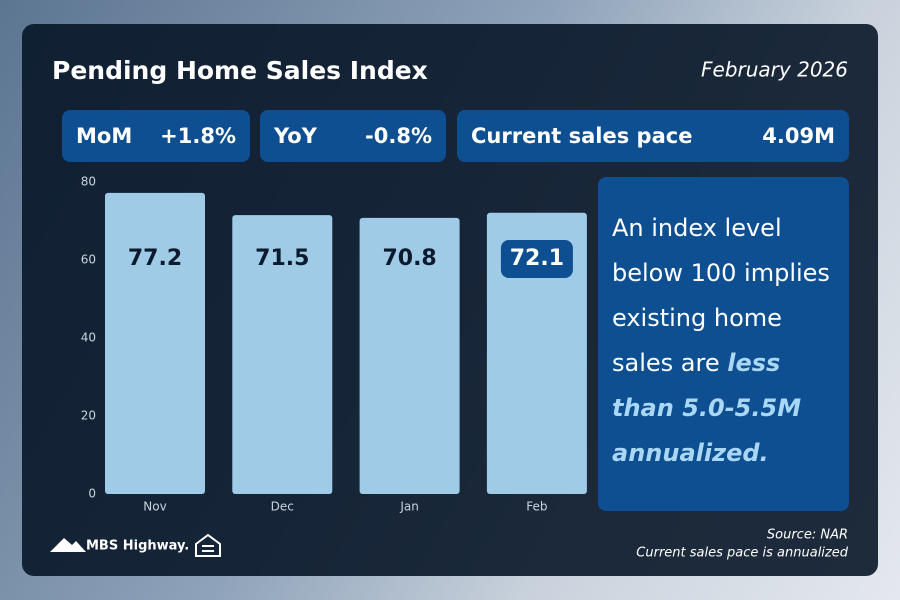 The height and width of the screenshot is (600, 900). I want to click on stat-label: YoY, so click(295, 136).